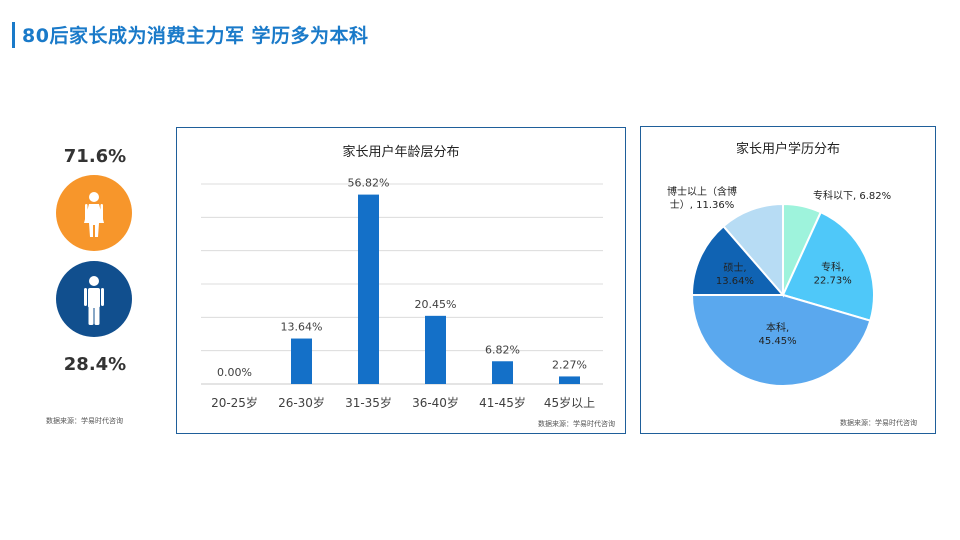  Describe the element at coordinates (436, 304) in the screenshot. I see `bar-data-label: 20.45%` at that location.